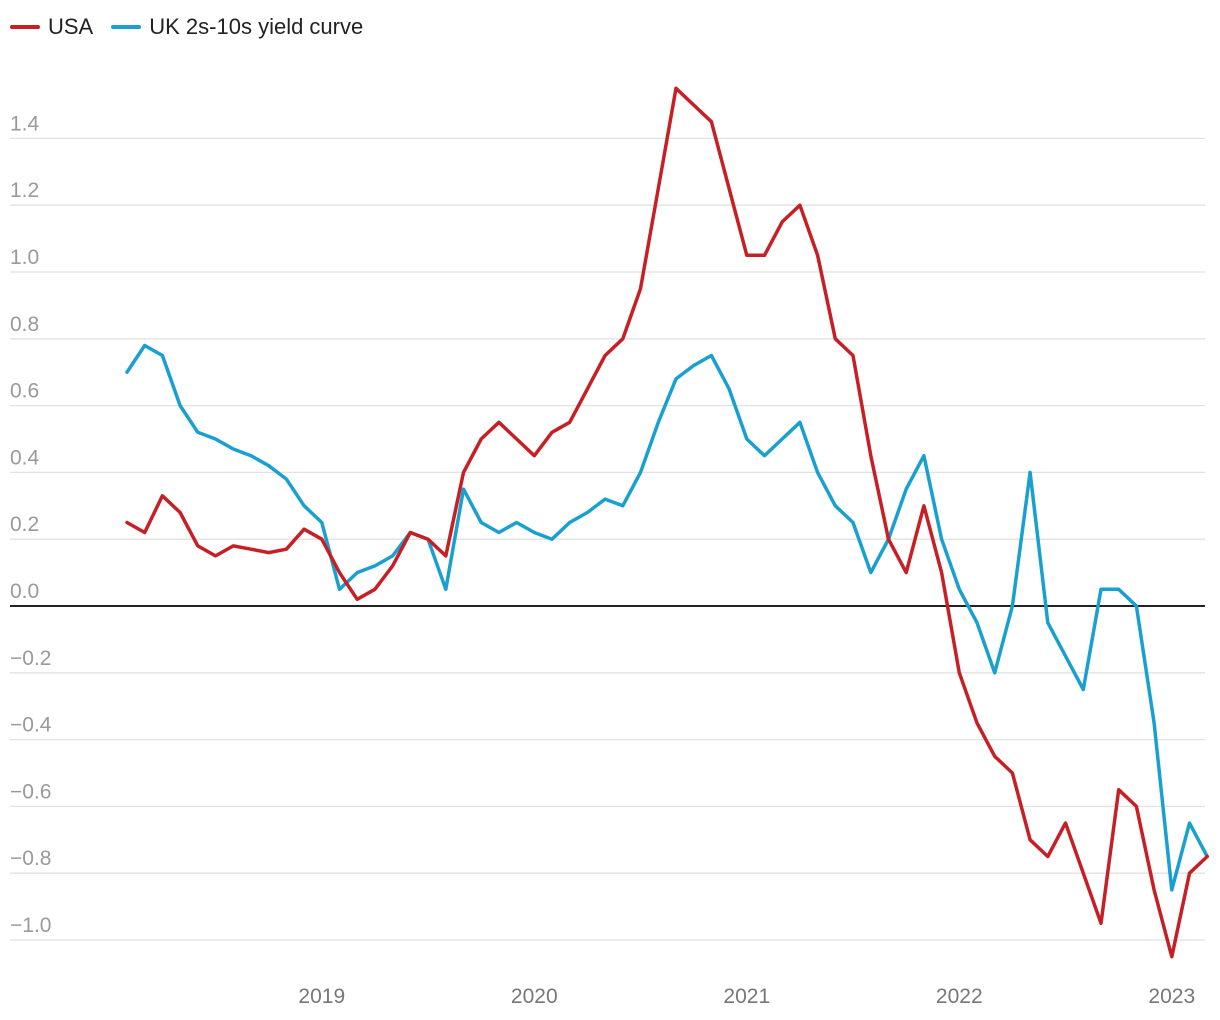  I want to click on x-tick-label: 2023, so click(1171, 996).